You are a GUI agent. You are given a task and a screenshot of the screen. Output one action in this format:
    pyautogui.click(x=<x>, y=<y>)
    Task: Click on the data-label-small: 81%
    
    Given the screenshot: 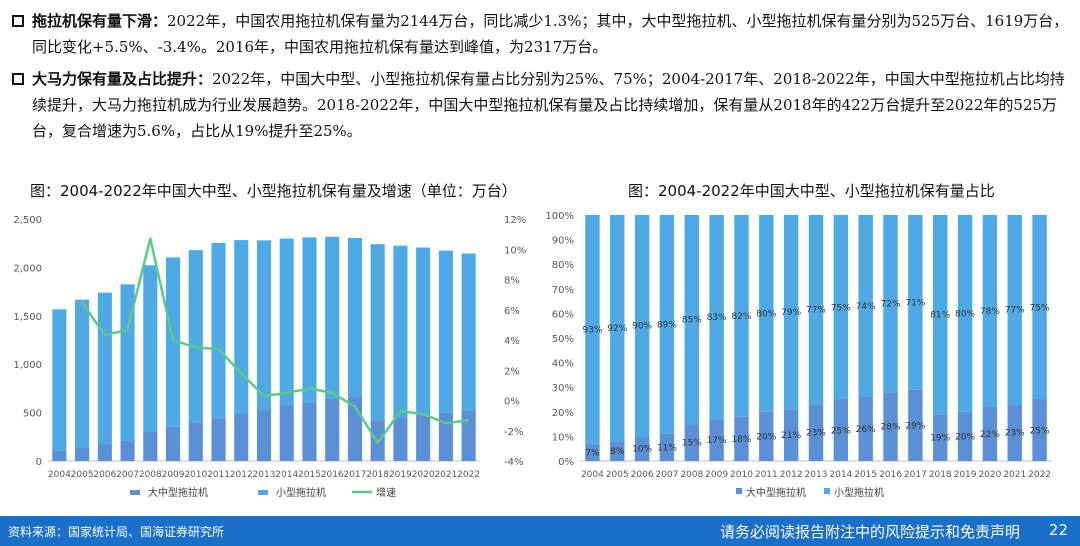 What is the action you would take?
    pyautogui.click(x=940, y=316)
    